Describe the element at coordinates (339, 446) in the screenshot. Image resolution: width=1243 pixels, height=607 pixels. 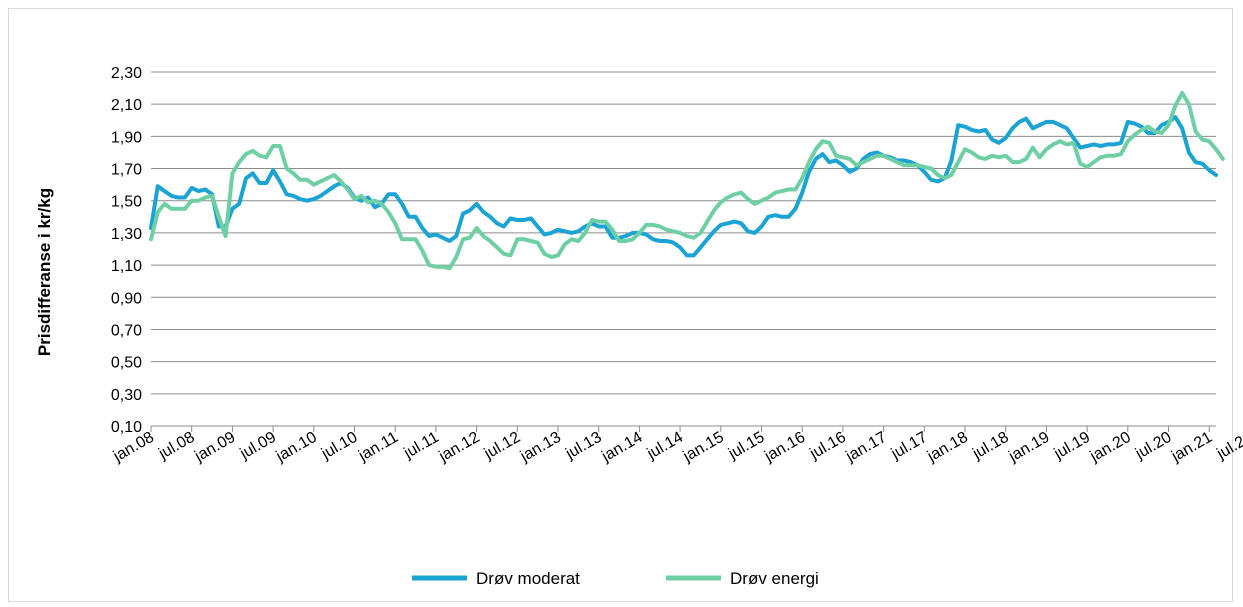
I see `x-tick-label: jul.10` at that location.